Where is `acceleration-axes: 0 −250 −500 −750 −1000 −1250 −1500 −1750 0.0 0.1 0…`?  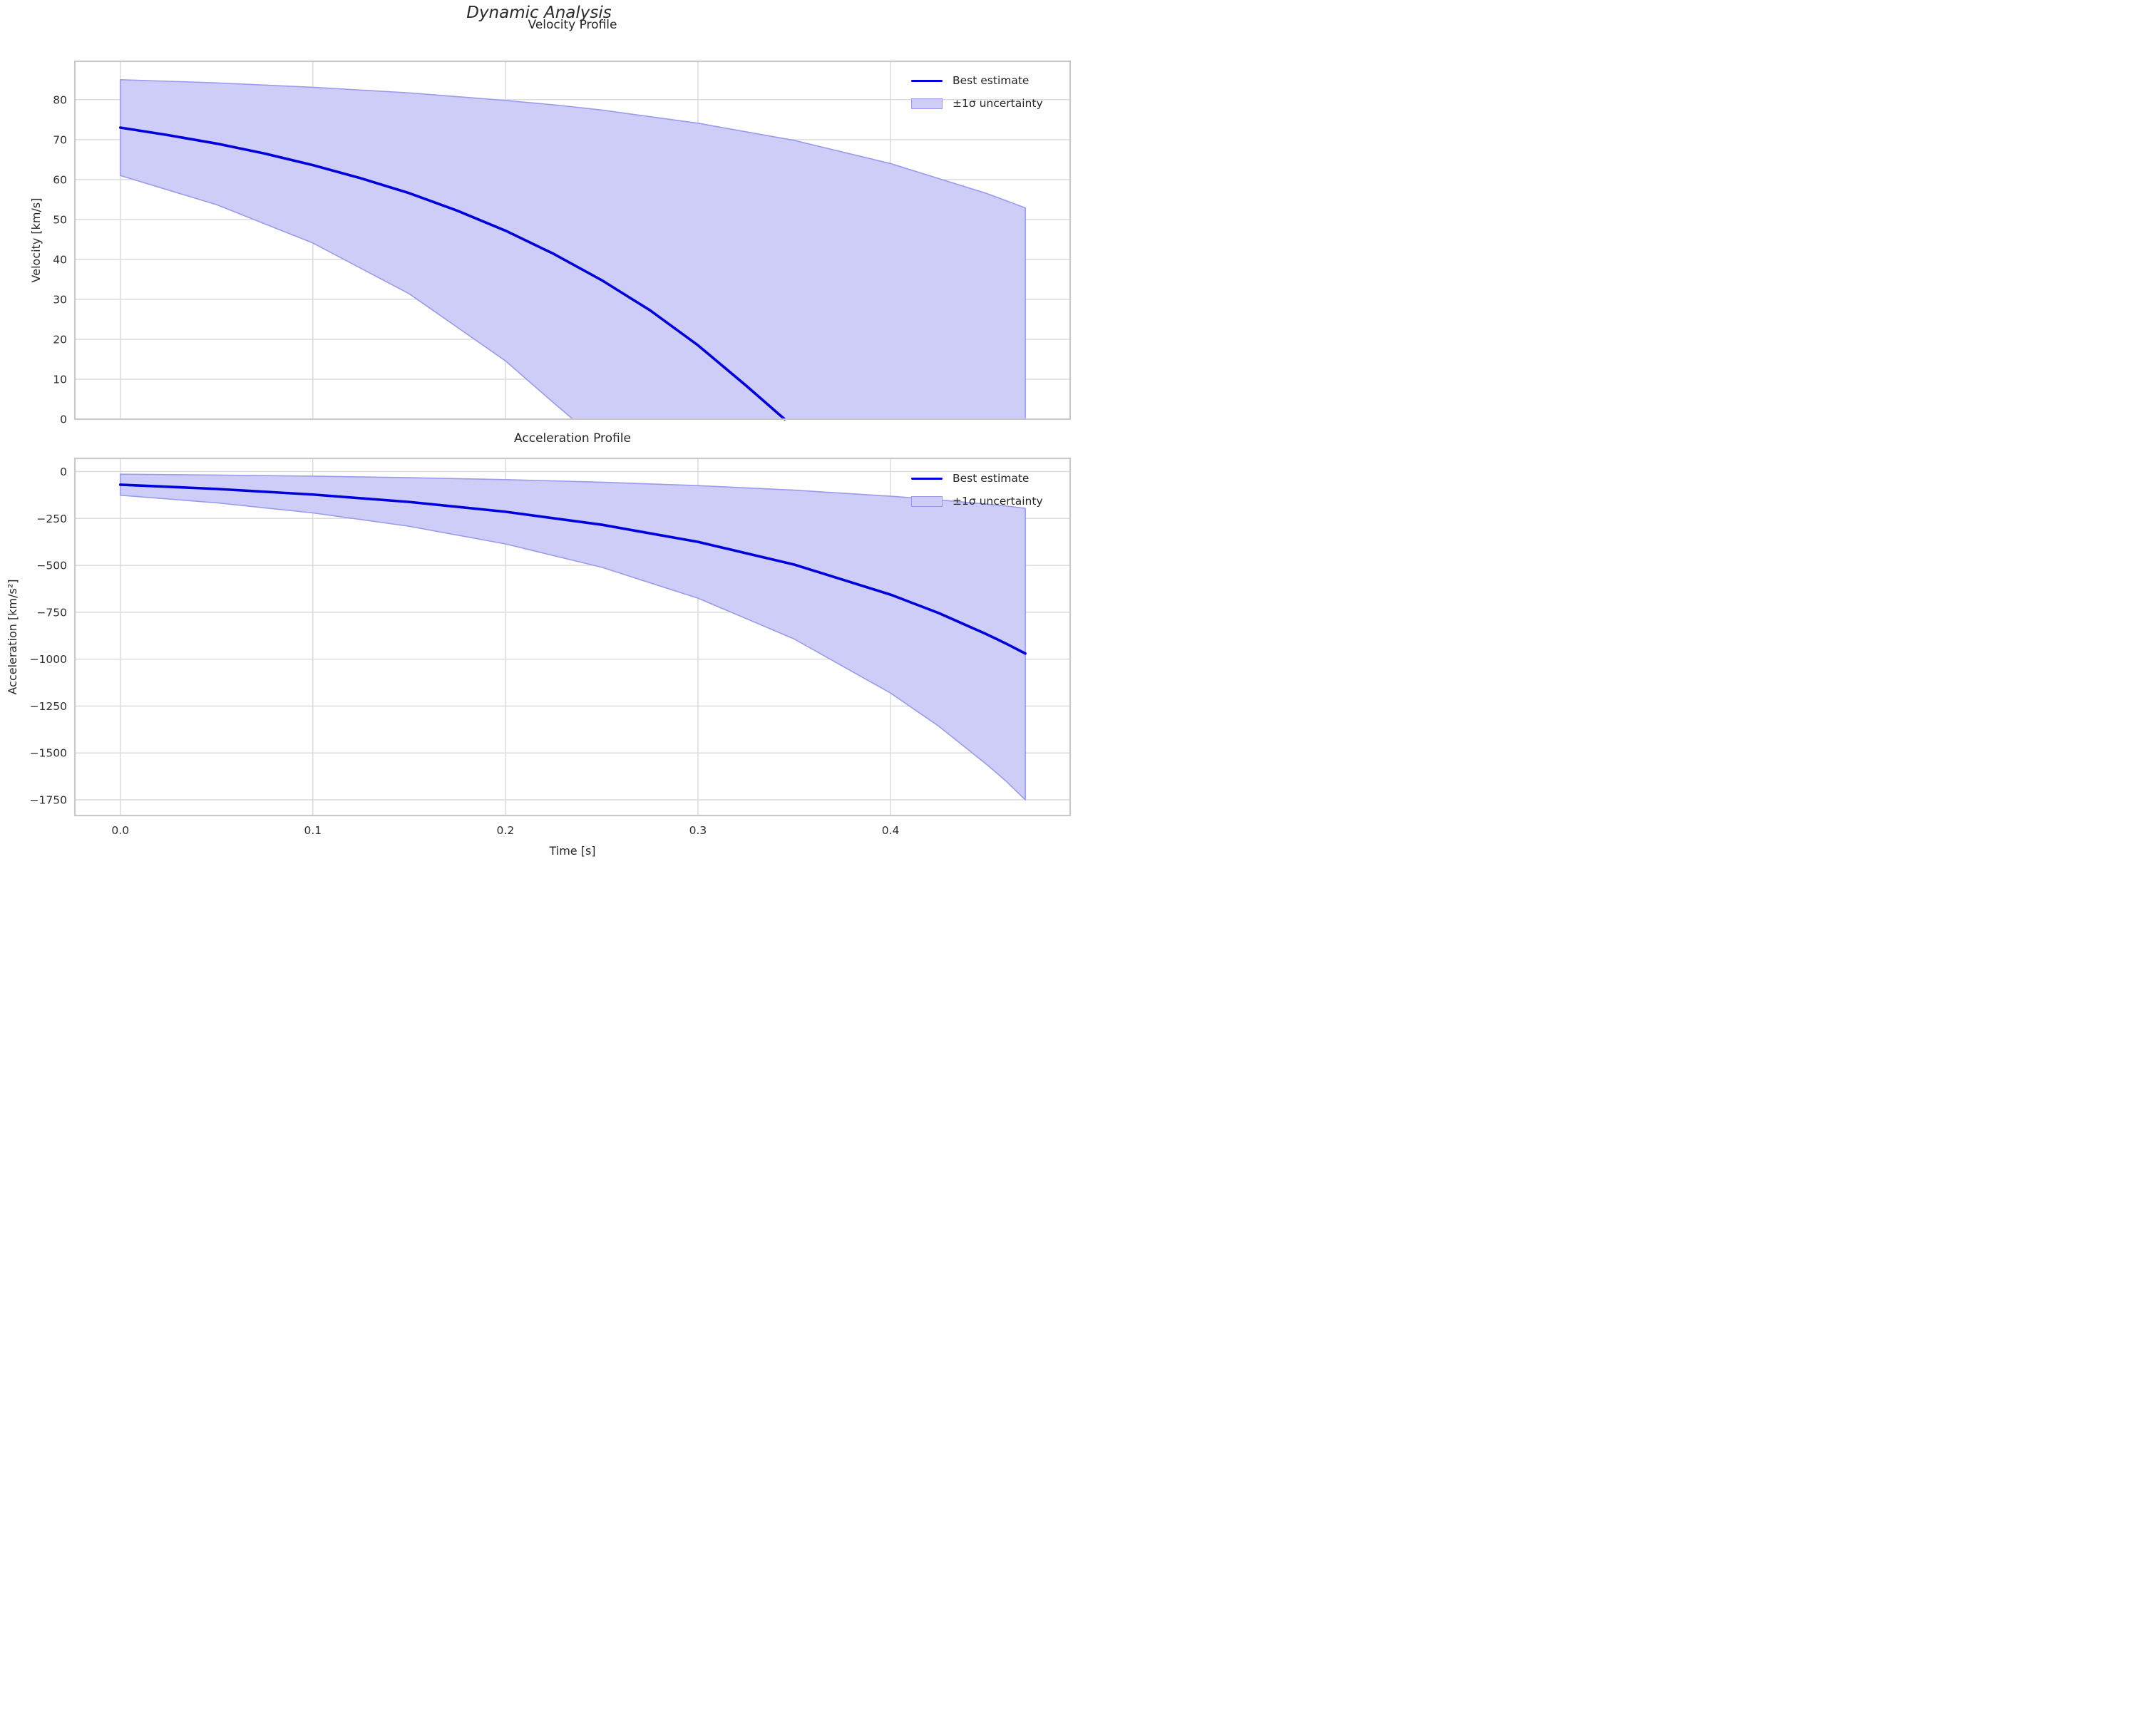
acceleration-axes: 0 −250 −500 −750 −1000 −1250 −1500 −1750 0.0 0.1 0… is located at coordinates (539, 647).